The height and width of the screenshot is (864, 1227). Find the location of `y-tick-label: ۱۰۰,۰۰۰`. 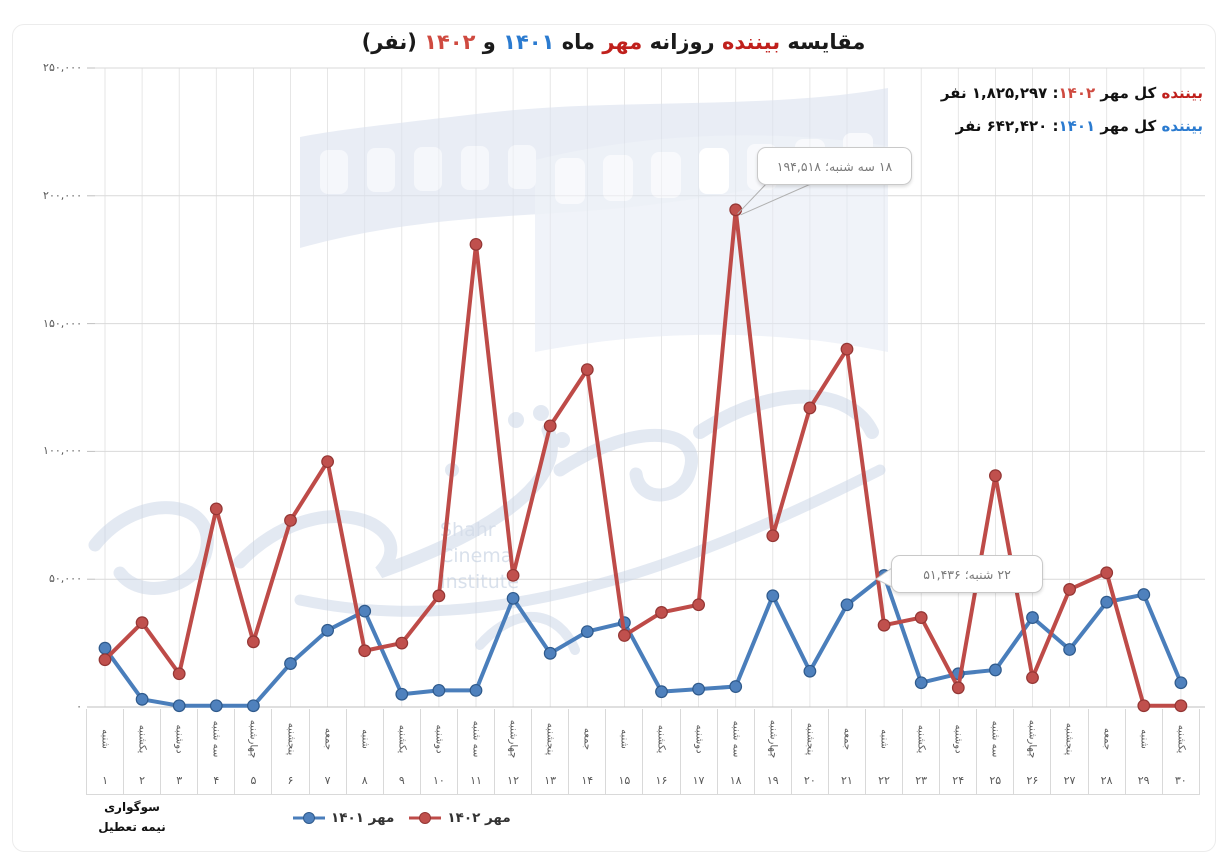

y-tick-label: ۱۰۰,۰۰۰ is located at coordinates (62, 451).